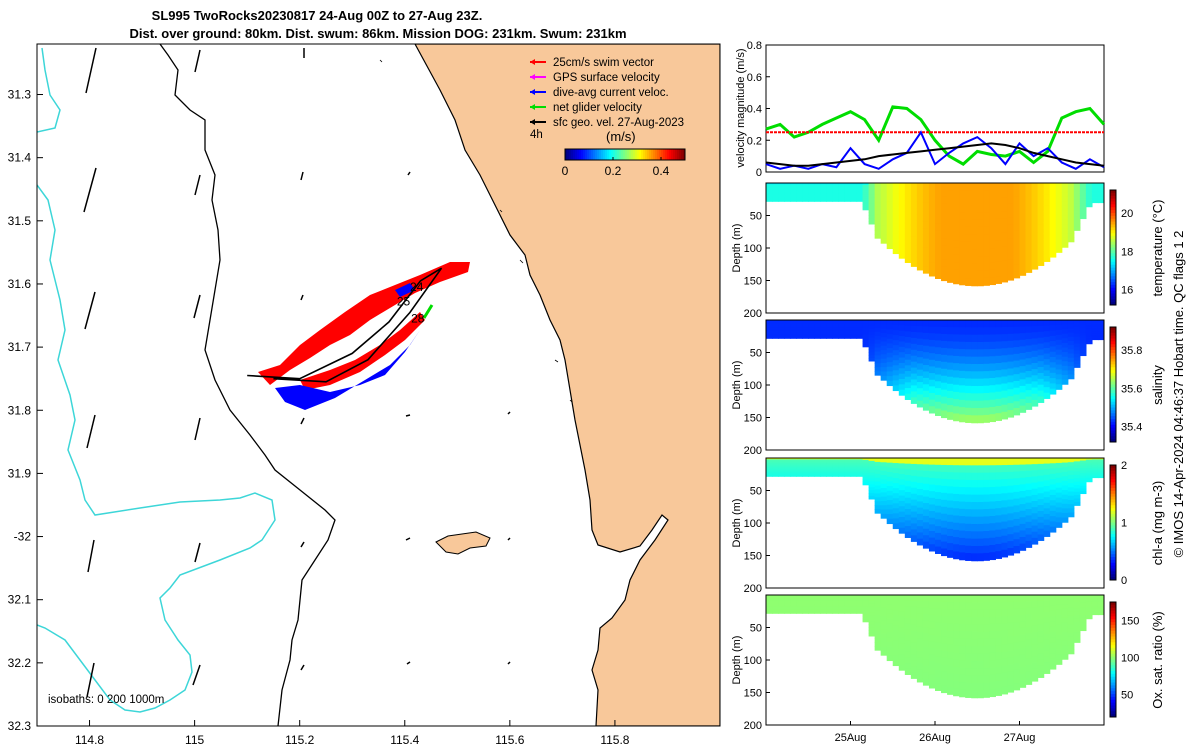 Image resolution: width=1200 pixels, height=750 pixels. What do you see at coordinates (106, 700) in the screenshot?
I see `isobath-label: isobaths: 0 200 1000m` at bounding box center [106, 700].